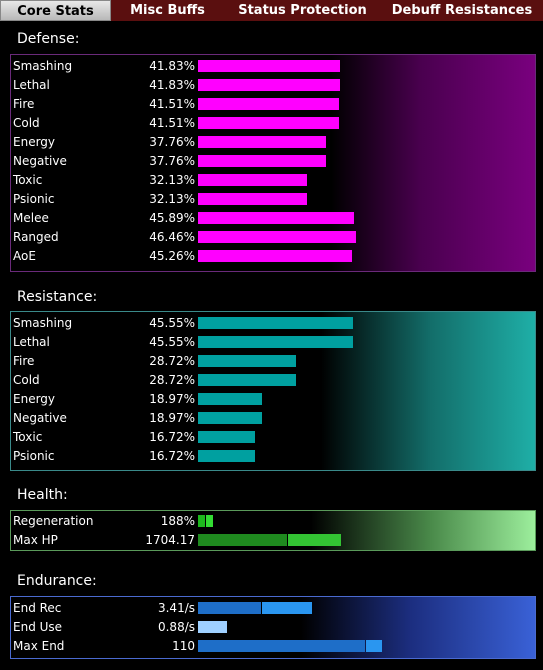  I want to click on resistance-row-energy: Energy 18.97%, so click(273, 399).